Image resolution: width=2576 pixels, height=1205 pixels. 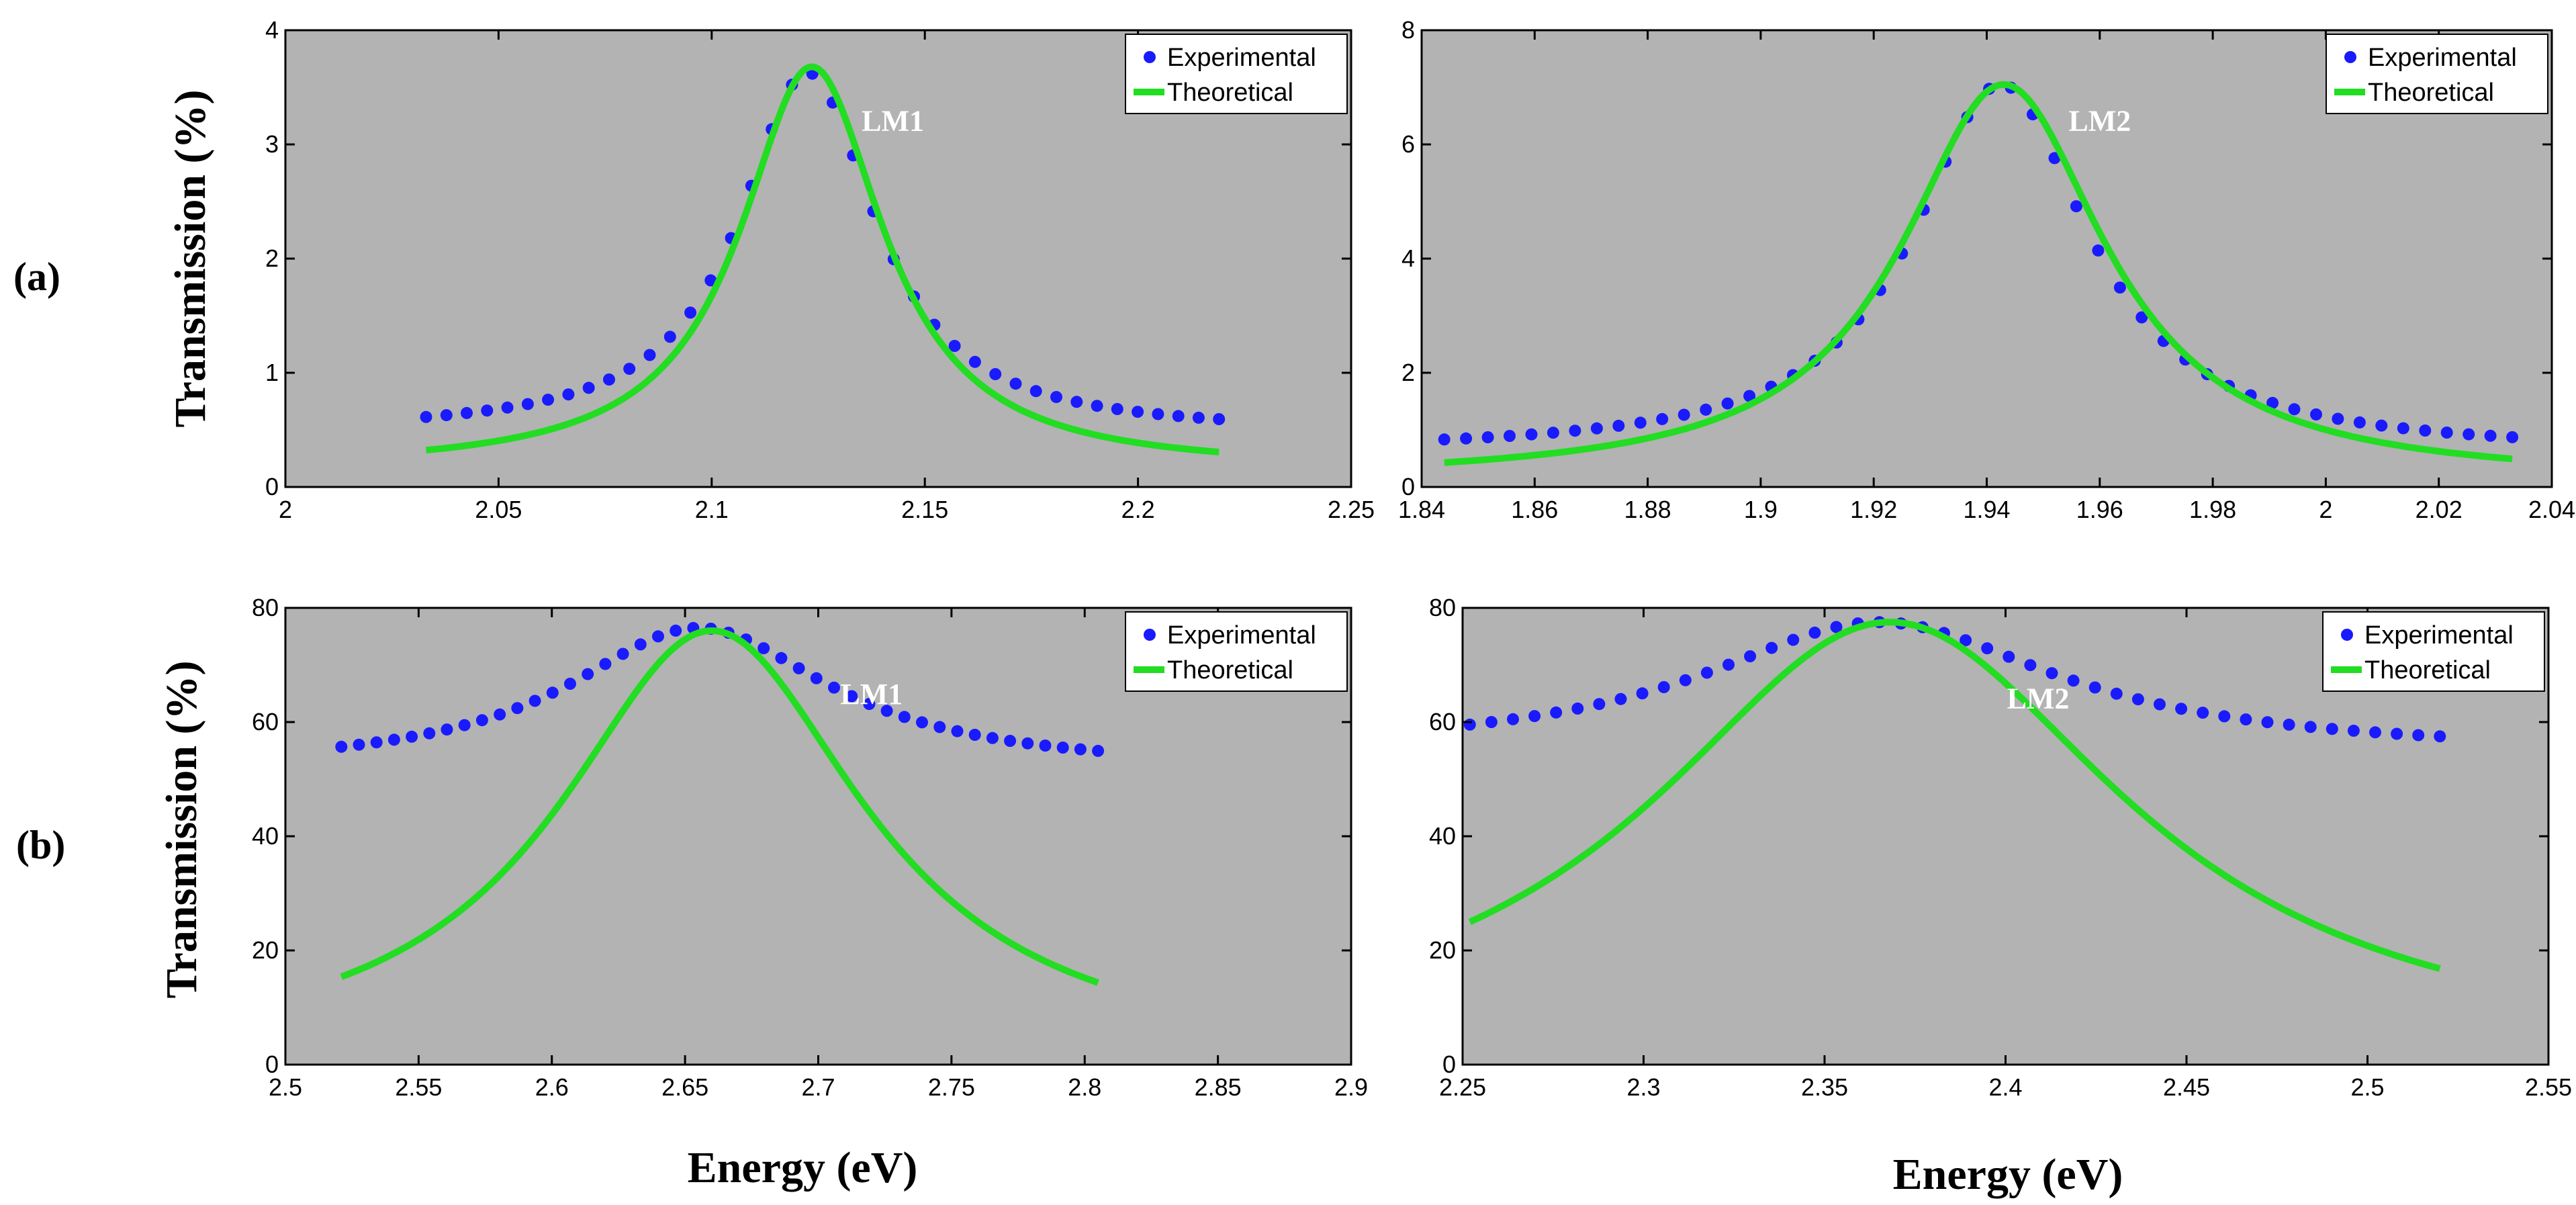 What do you see at coordinates (272, 258) in the screenshot?
I see `y-tick-label: 2` at bounding box center [272, 258].